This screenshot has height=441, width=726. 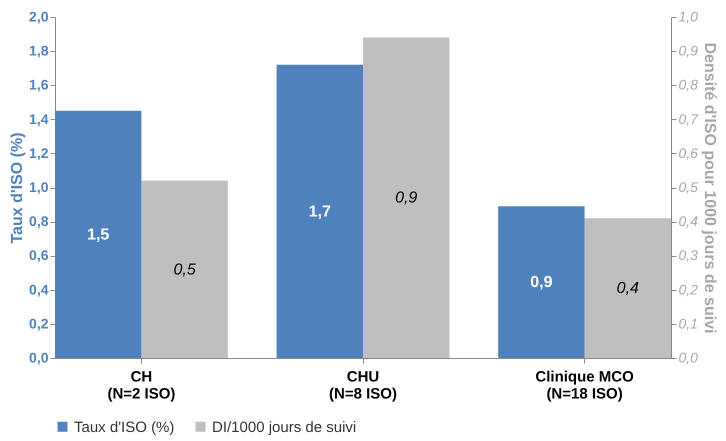 What do you see at coordinates (98, 235) in the screenshot?
I see `data-label: 1,5` at bounding box center [98, 235].